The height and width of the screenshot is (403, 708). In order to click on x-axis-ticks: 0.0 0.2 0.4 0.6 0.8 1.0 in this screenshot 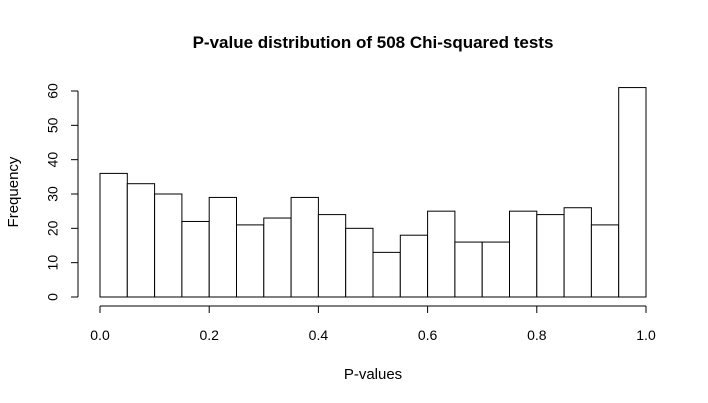, I will do `click(373, 324)`.